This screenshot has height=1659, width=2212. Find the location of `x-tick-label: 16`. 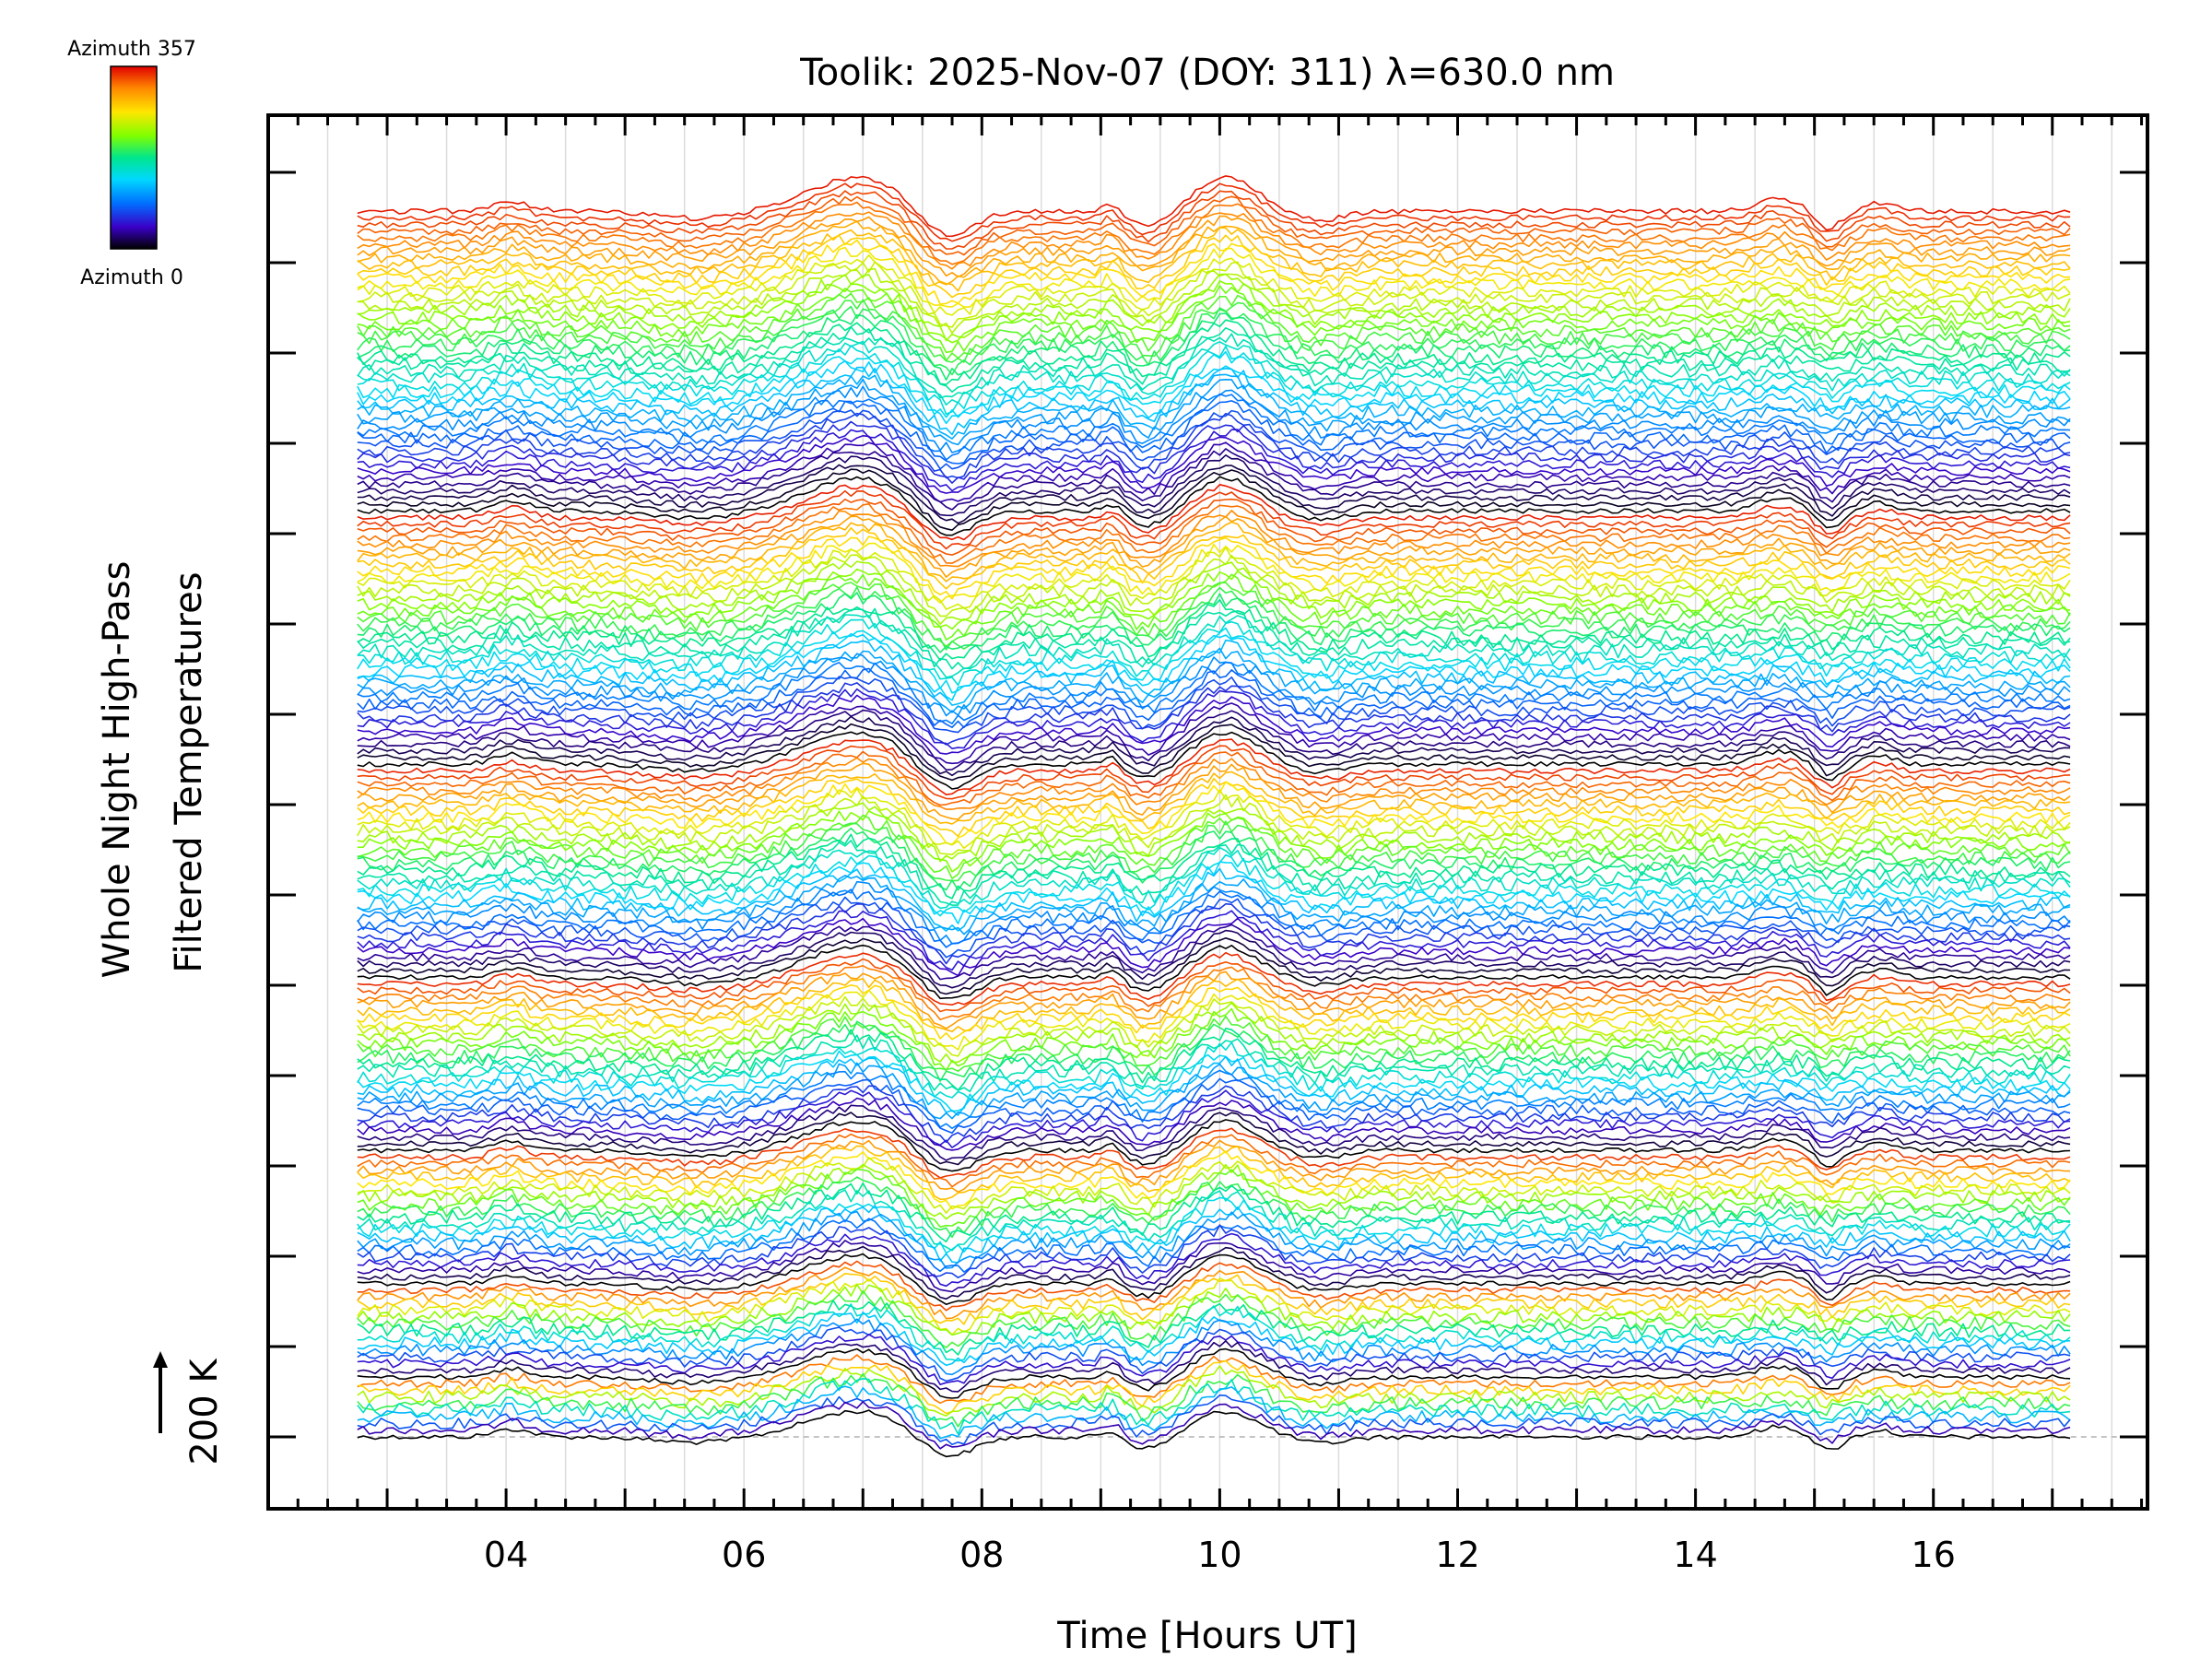

x-tick-label: 16 is located at coordinates (1934, 1555).